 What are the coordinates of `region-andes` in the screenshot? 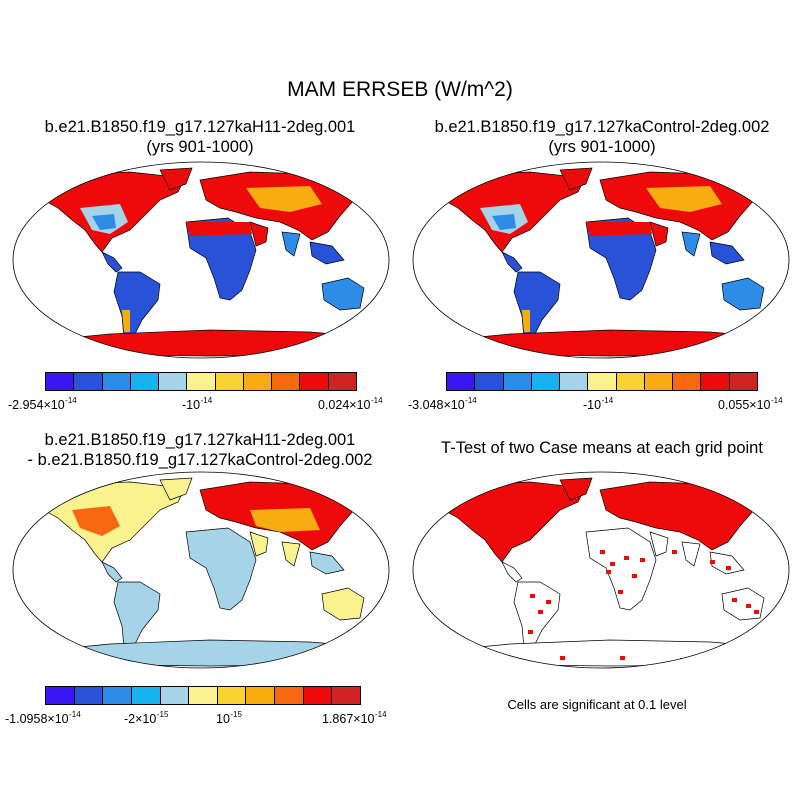 It's located at (126, 321).